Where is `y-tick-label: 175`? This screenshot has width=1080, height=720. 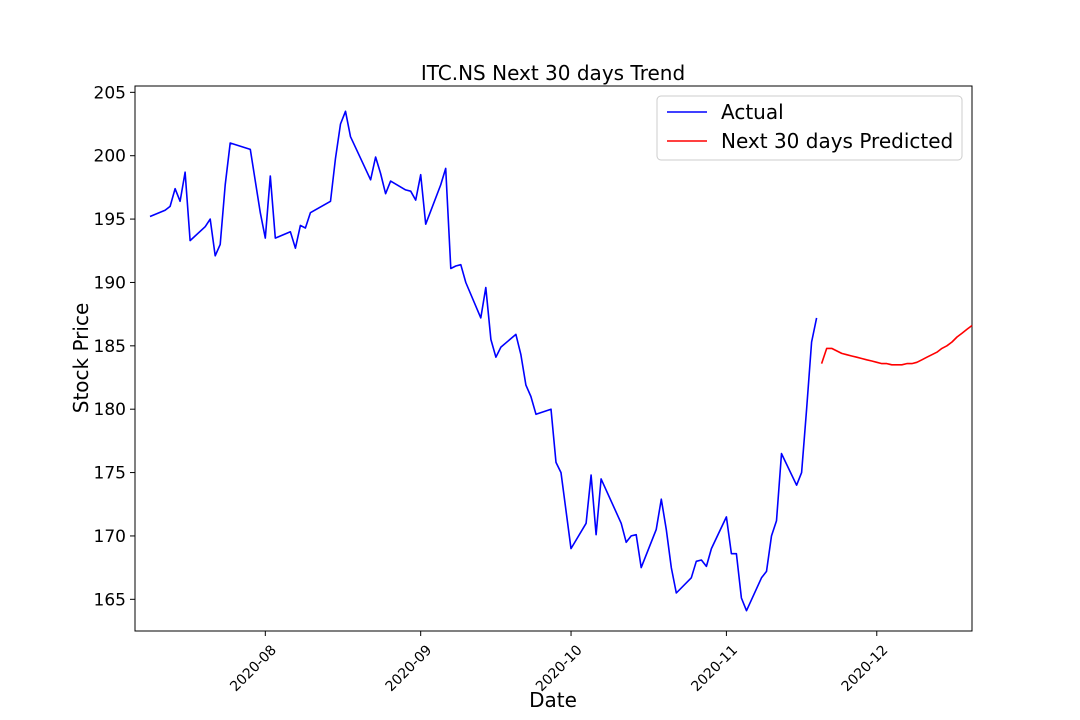 y-tick-label: 175 is located at coordinates (110, 474).